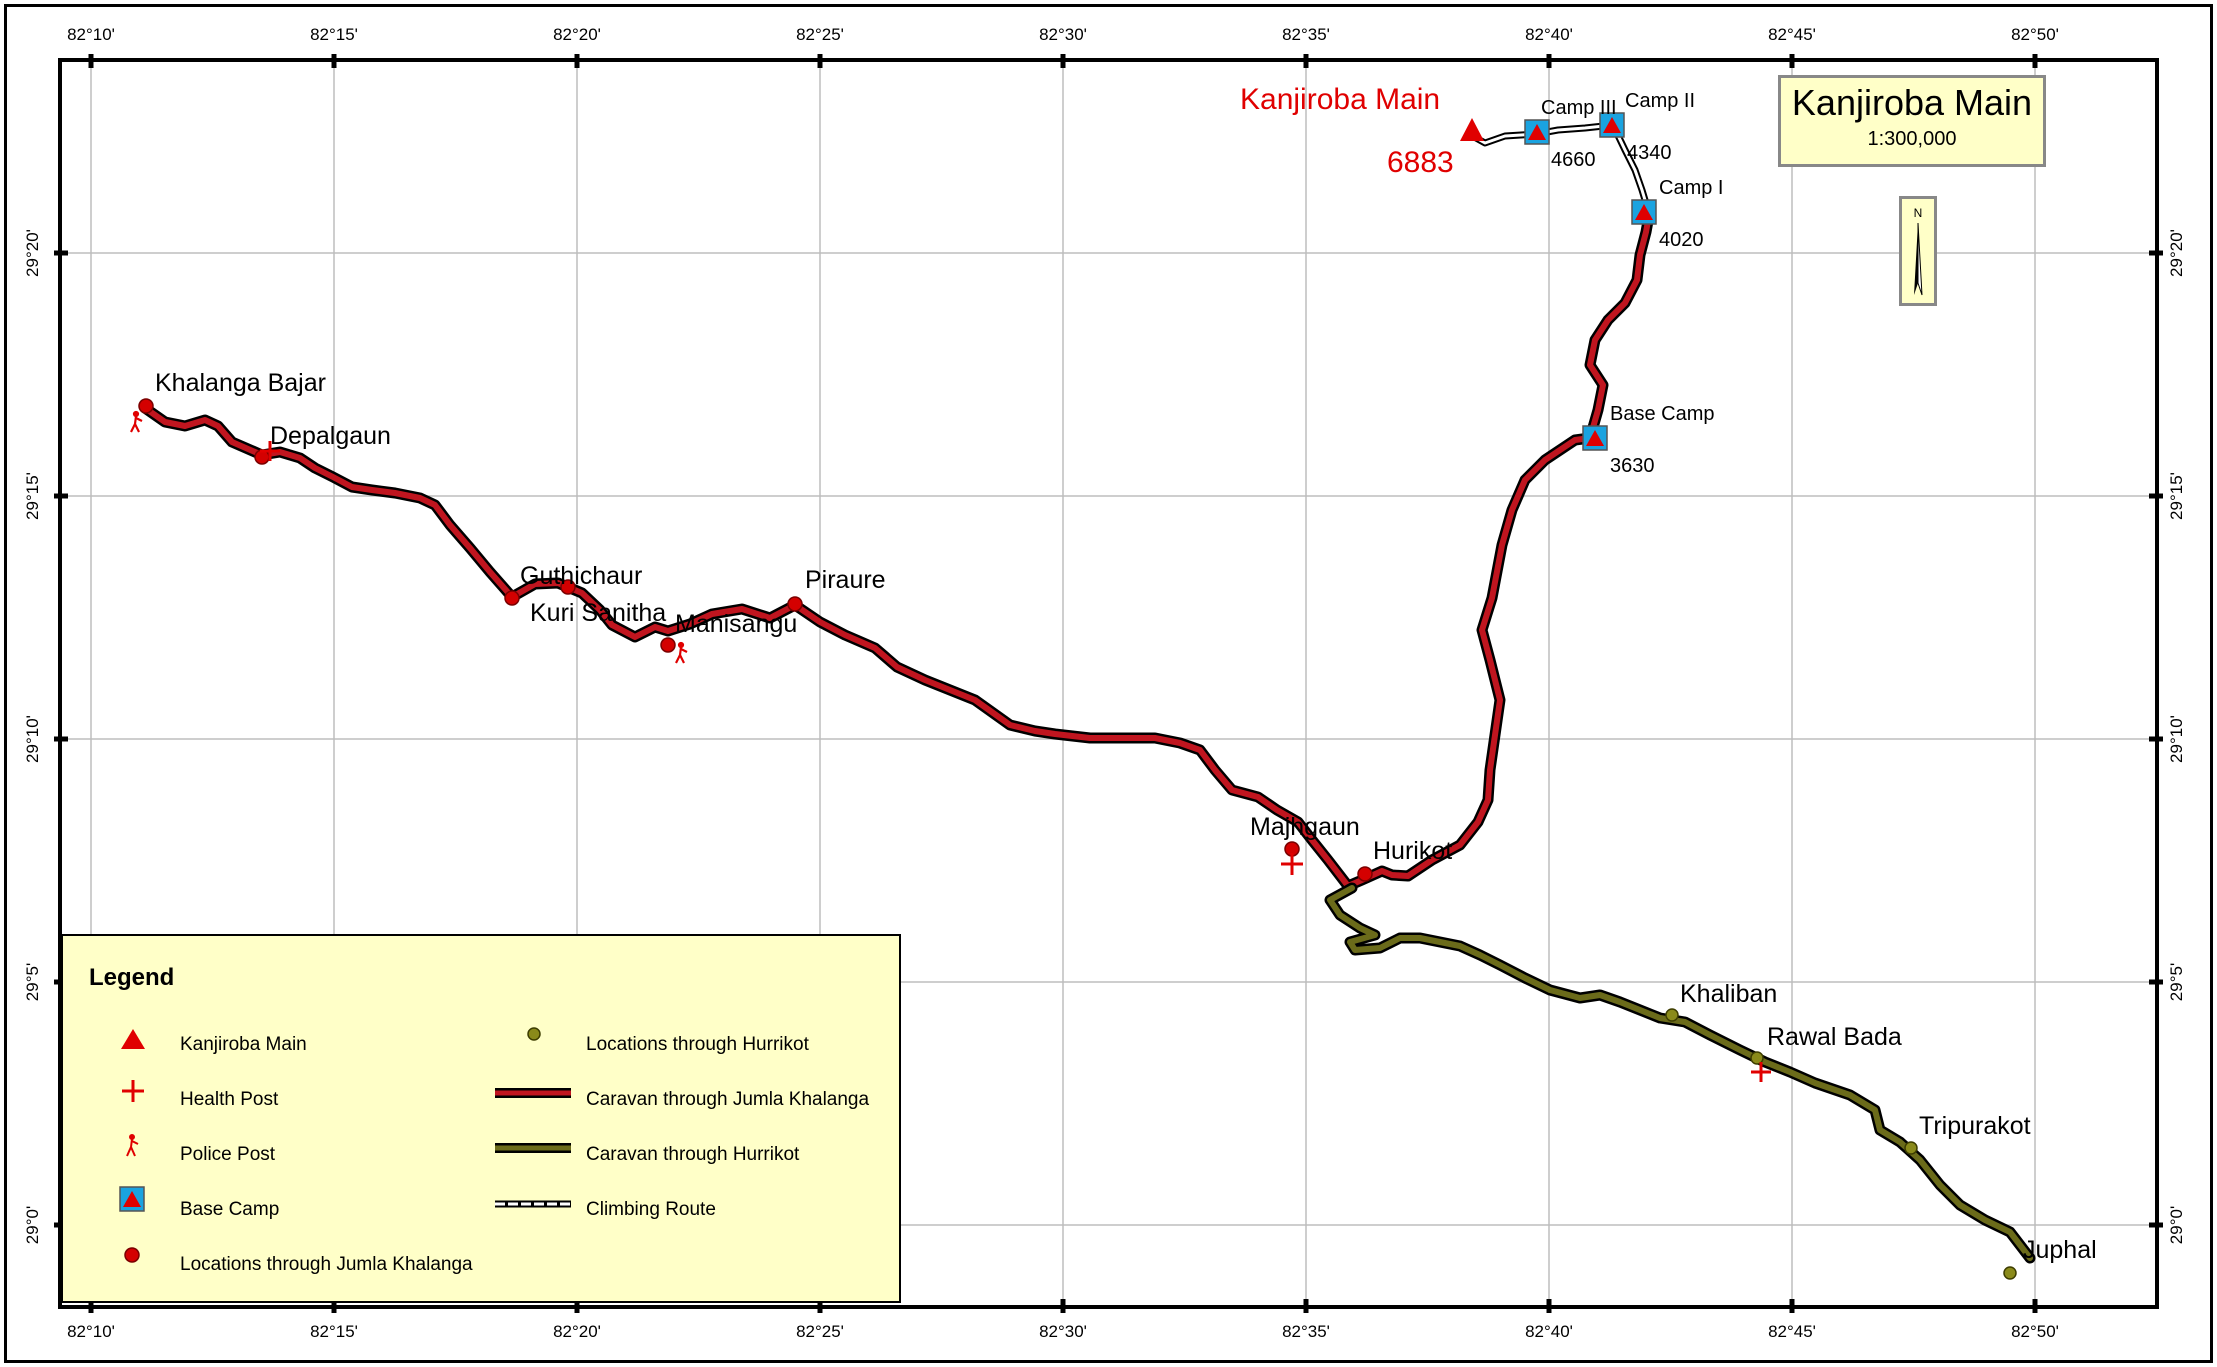  What do you see at coordinates (1063, 1331) in the screenshot?
I see `lon-label-bottom: 82°30'` at bounding box center [1063, 1331].